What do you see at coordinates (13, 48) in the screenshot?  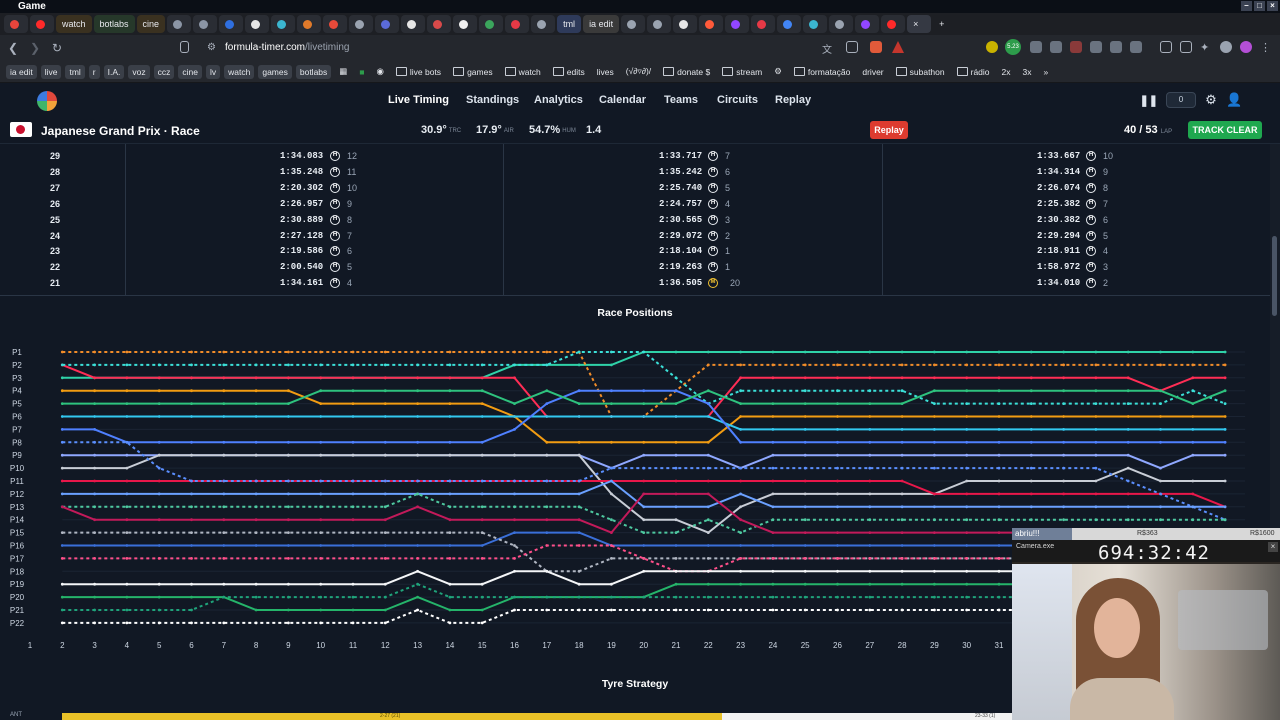 I see `back-icon: ❮` at bounding box center [13, 48].